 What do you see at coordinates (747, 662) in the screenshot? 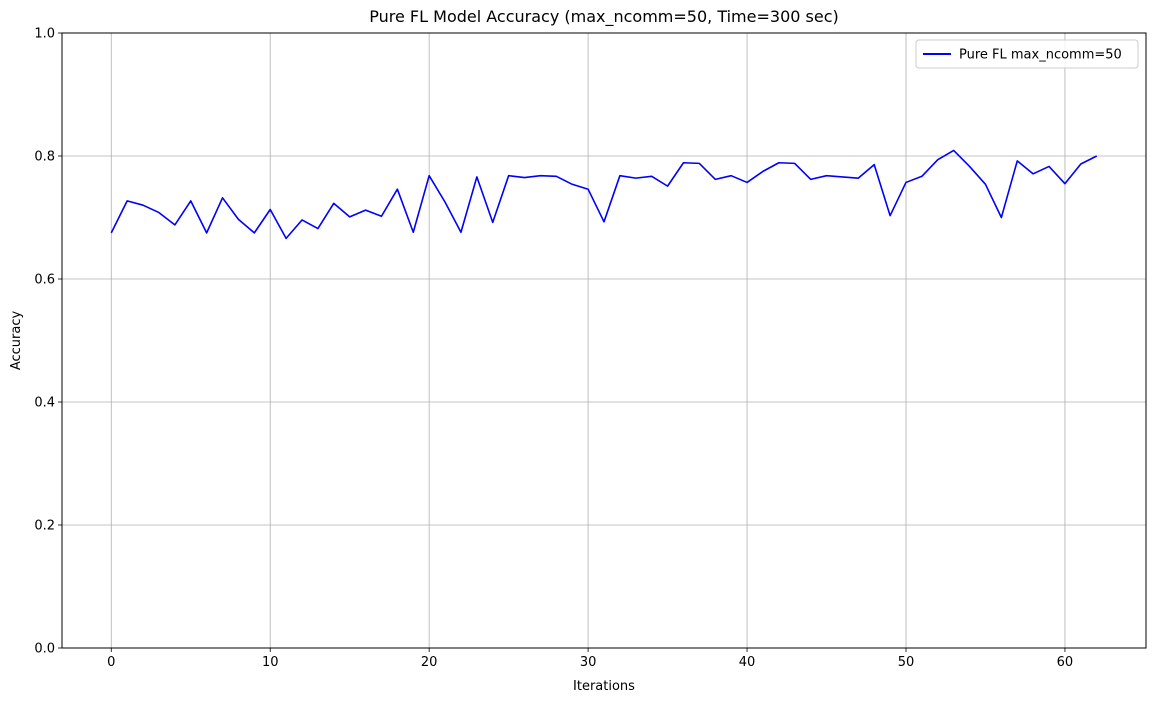
I see `x-tick-label: 40` at bounding box center [747, 662].